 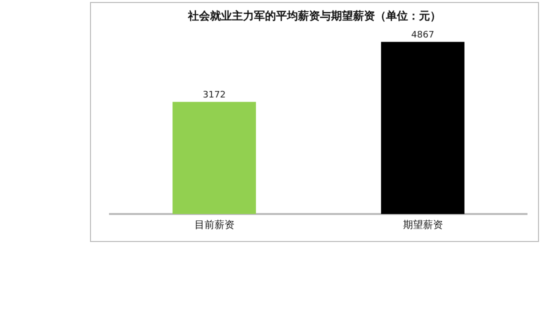 What do you see at coordinates (214, 224) in the screenshot?
I see `x-tick-label: 目前薪资` at bounding box center [214, 224].